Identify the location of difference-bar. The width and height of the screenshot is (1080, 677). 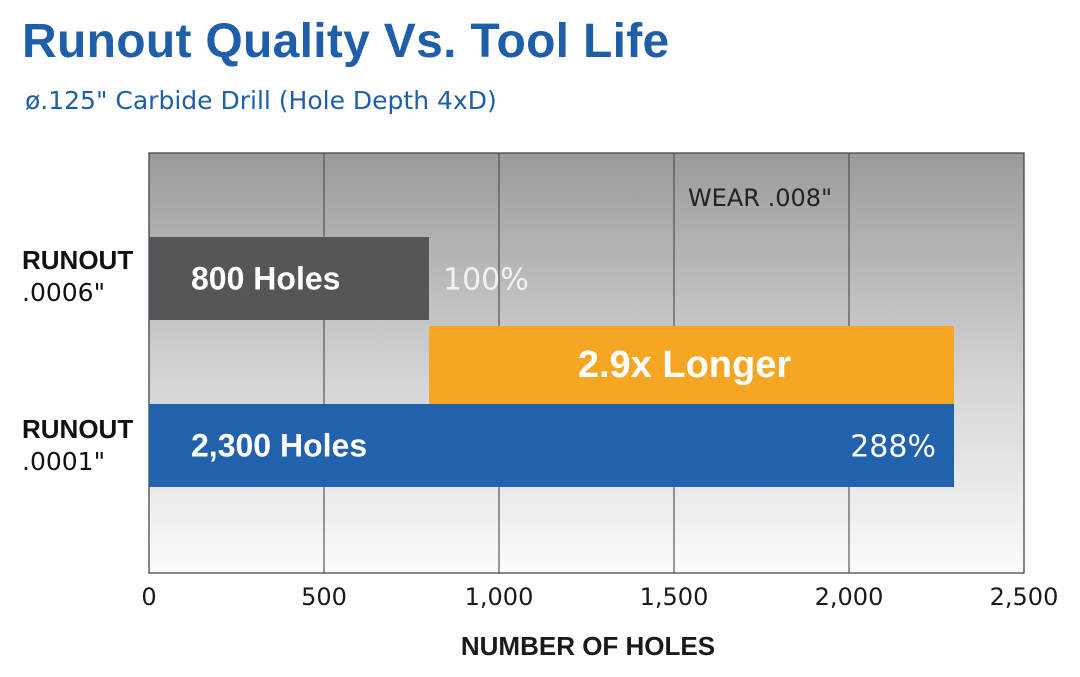
(691, 365).